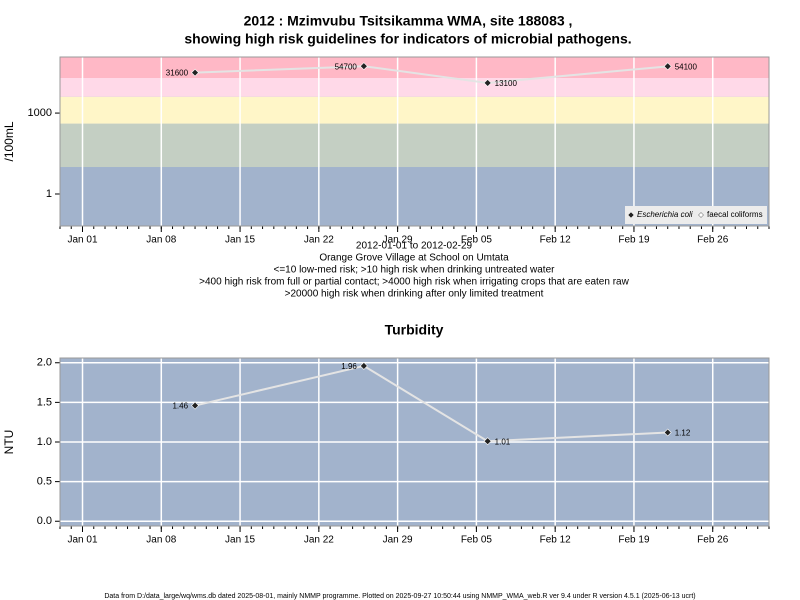  I want to click on data-label: 54700, so click(346, 66).